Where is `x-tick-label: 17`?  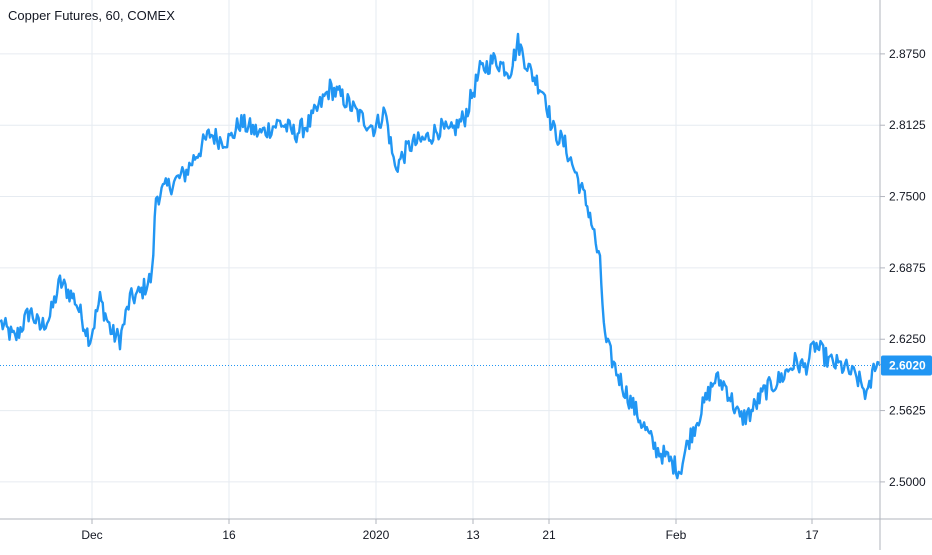 x-tick-label: 17 is located at coordinates (812, 535).